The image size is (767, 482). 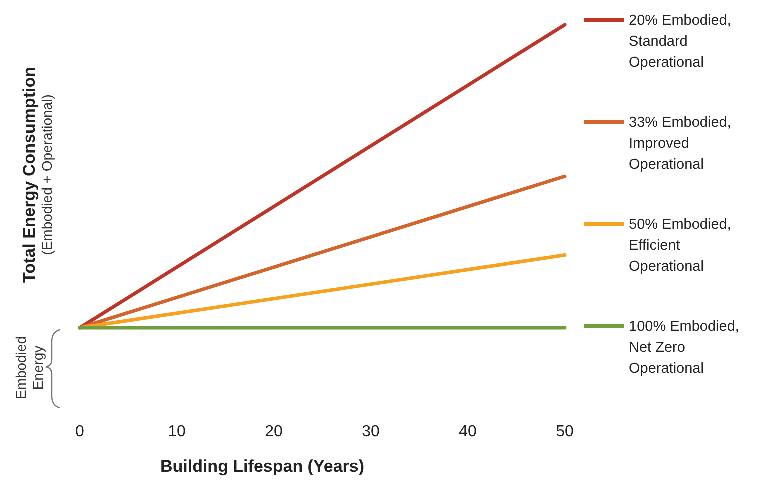 What do you see at coordinates (177, 431) in the screenshot?
I see `x-tick-label: 10` at bounding box center [177, 431].